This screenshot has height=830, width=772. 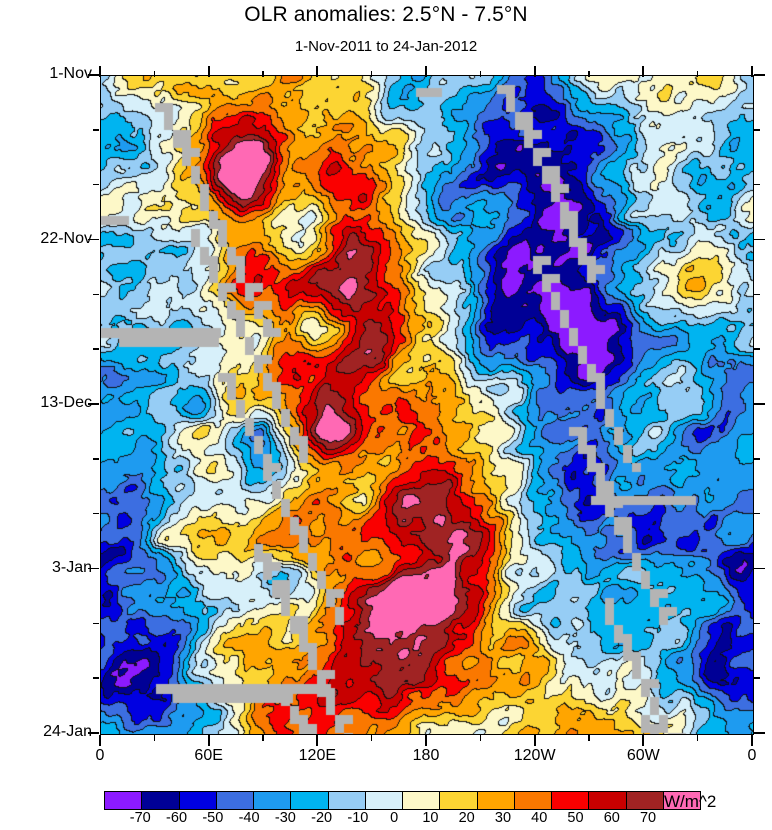 What do you see at coordinates (430, 818) in the screenshot?
I see `colorbar-tick-label: 10` at bounding box center [430, 818].